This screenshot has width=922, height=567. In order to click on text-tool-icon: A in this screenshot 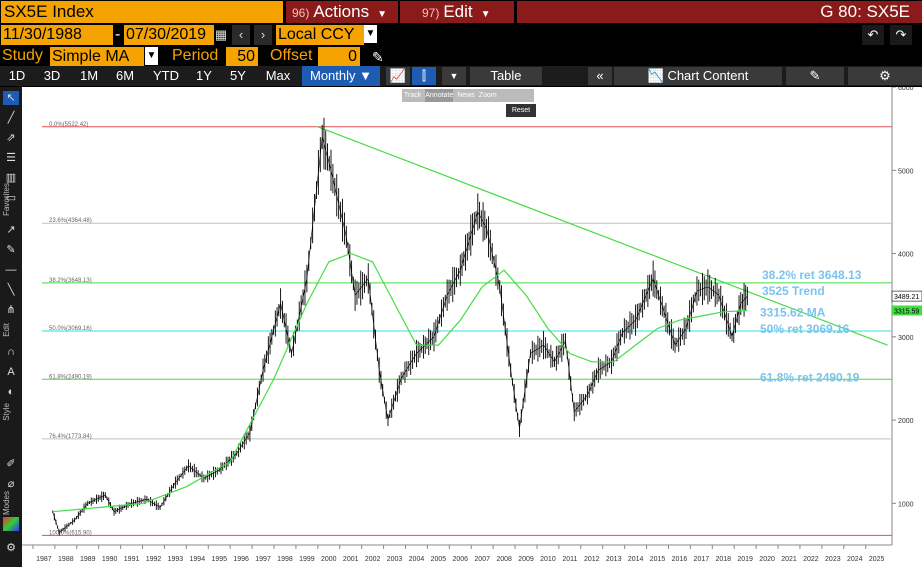, I will do `click(11, 372)`.